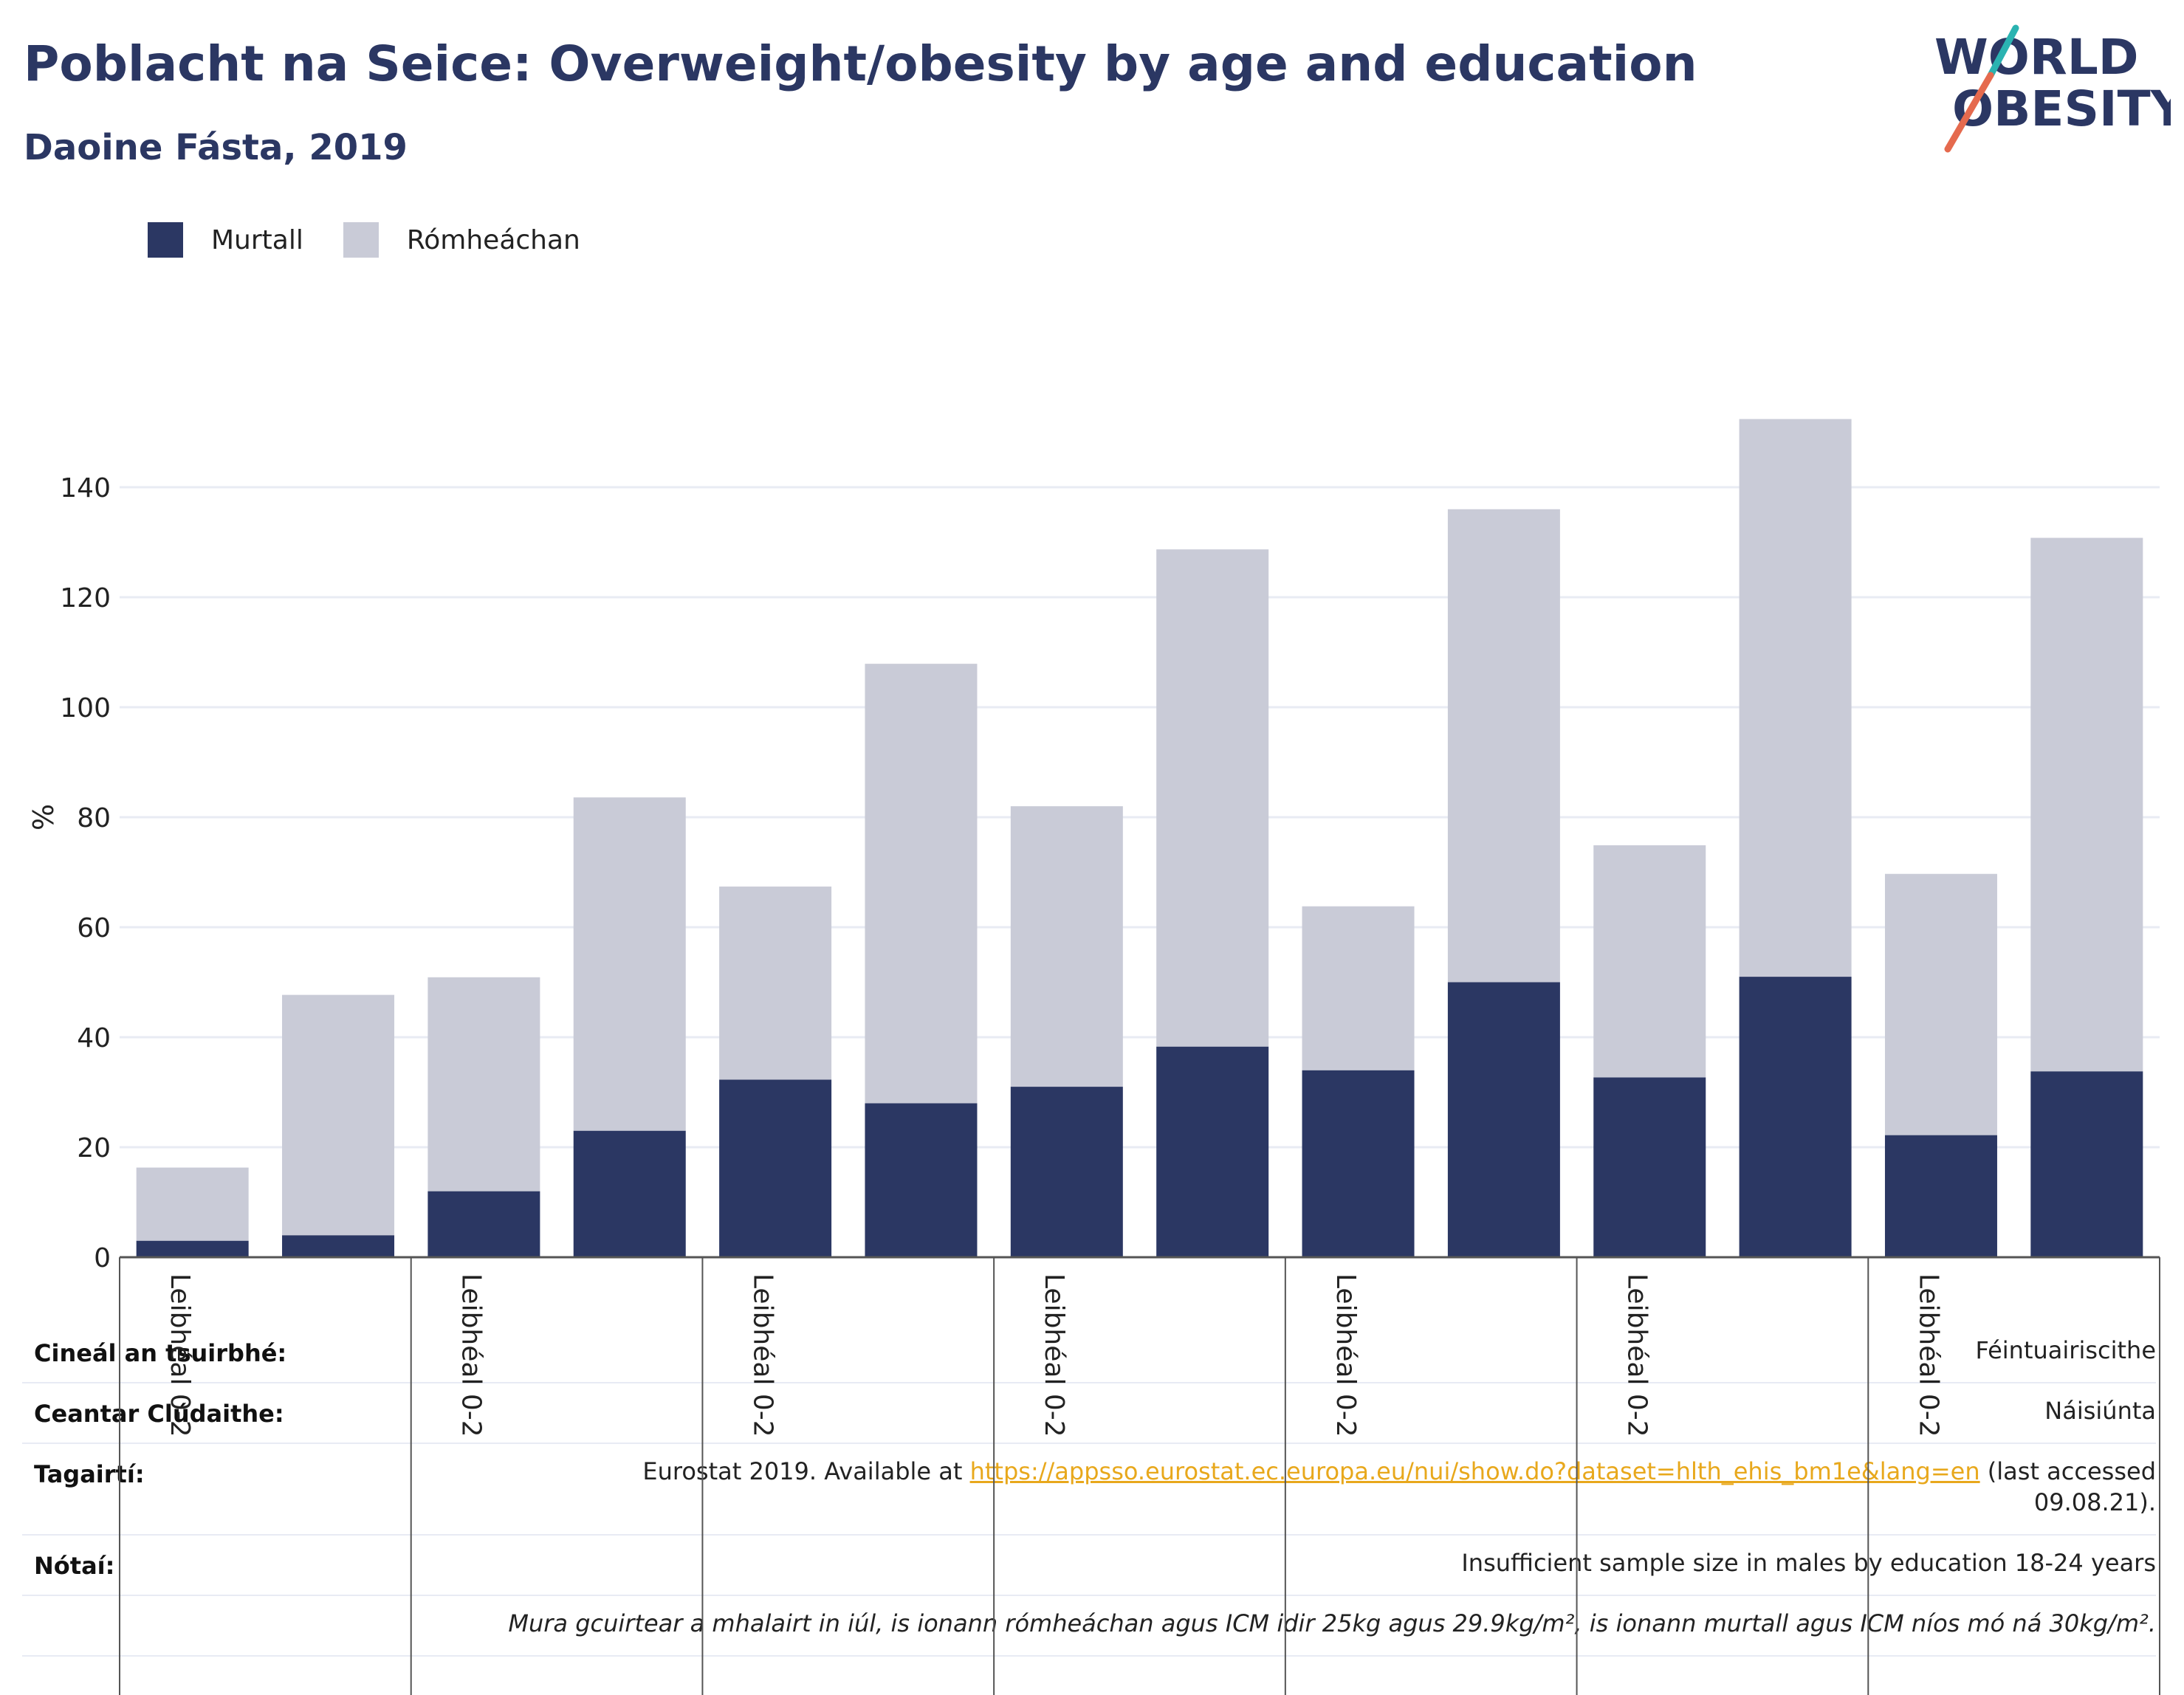 The image size is (2184, 1695). Describe the element at coordinates (94, 818) in the screenshot. I see `y-tick-label: 80` at that location.